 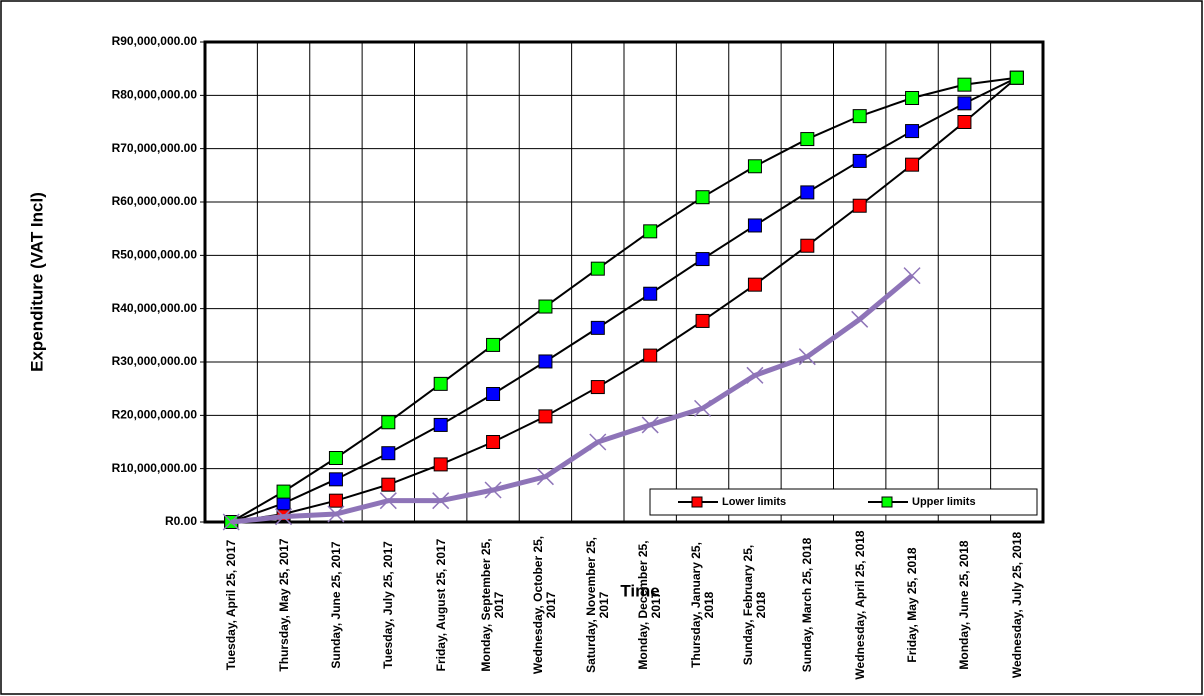 I want to click on y-tick-label: R10,000,000.00, so click(x=155, y=468).